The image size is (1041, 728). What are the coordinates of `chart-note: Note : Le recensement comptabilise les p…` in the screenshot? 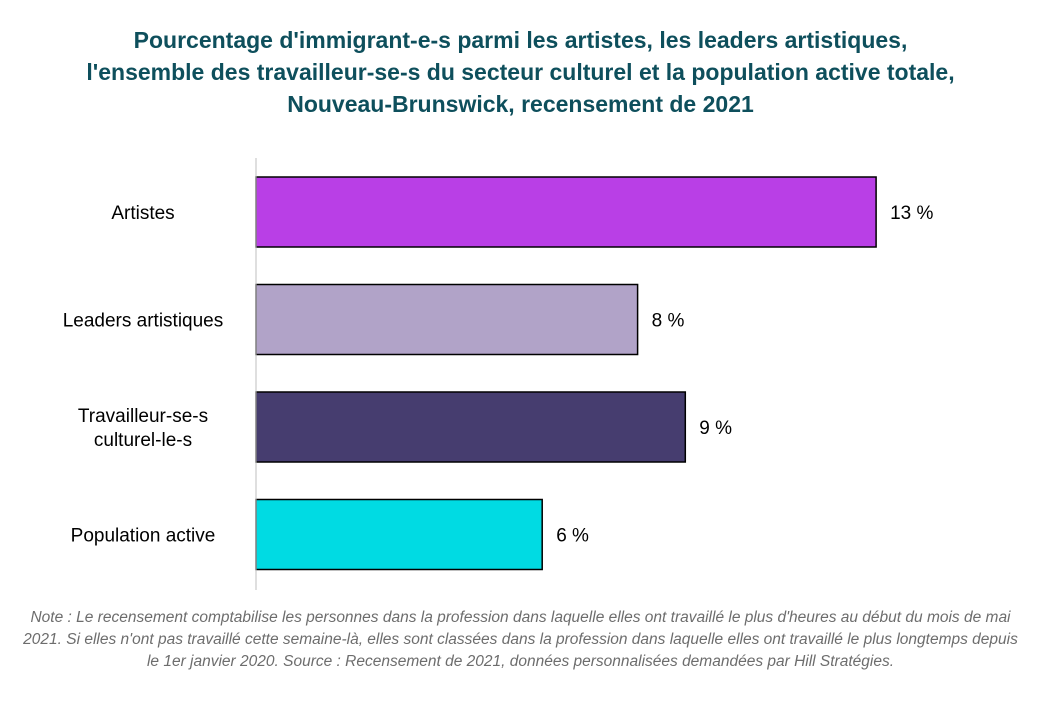 It's located at (520, 639).